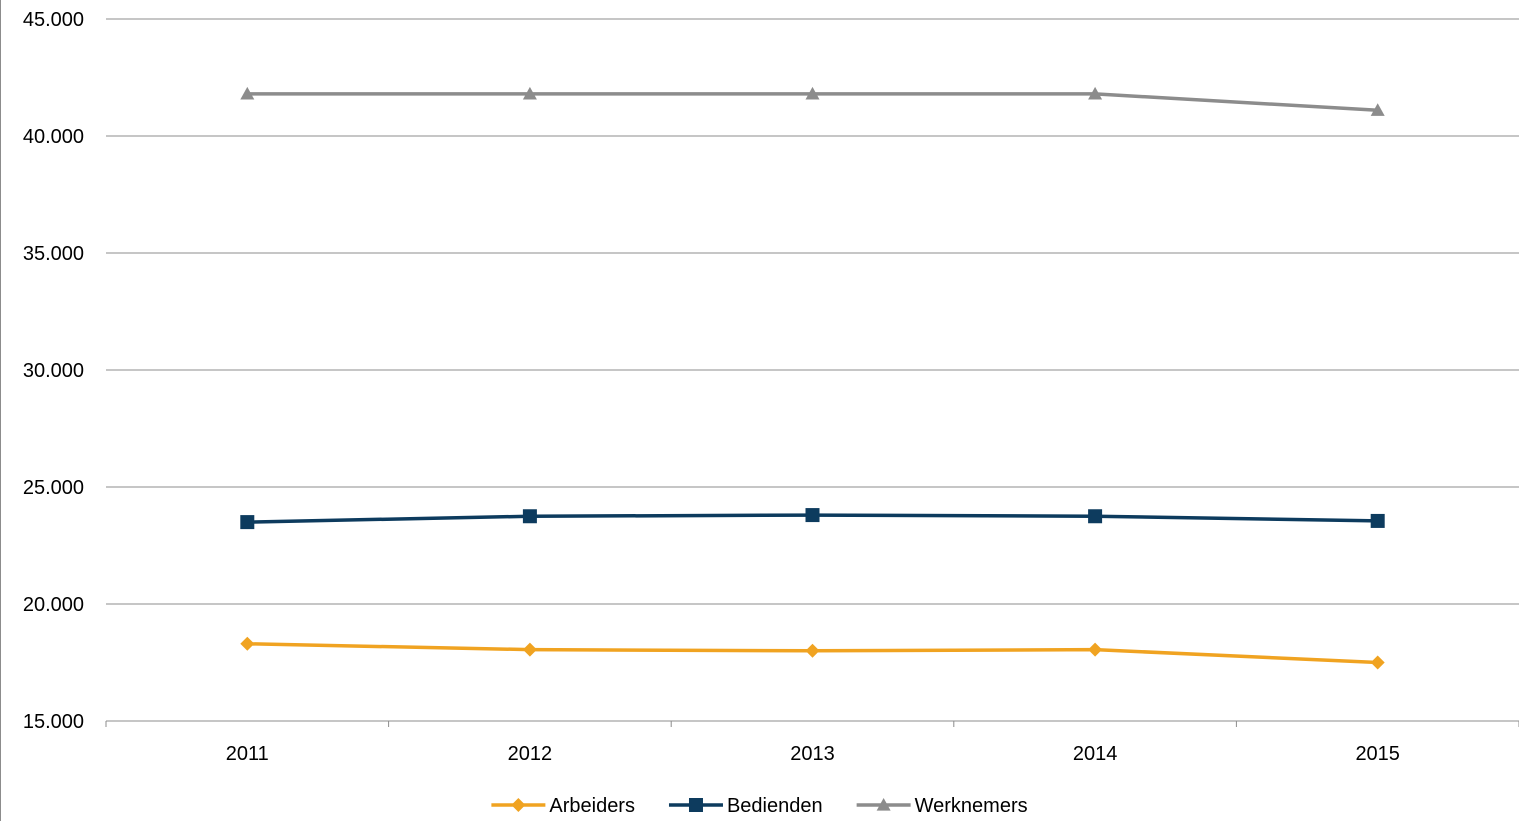 This screenshot has width=1519, height=821. I want to click on x-tick-label: 2011, so click(247, 754).